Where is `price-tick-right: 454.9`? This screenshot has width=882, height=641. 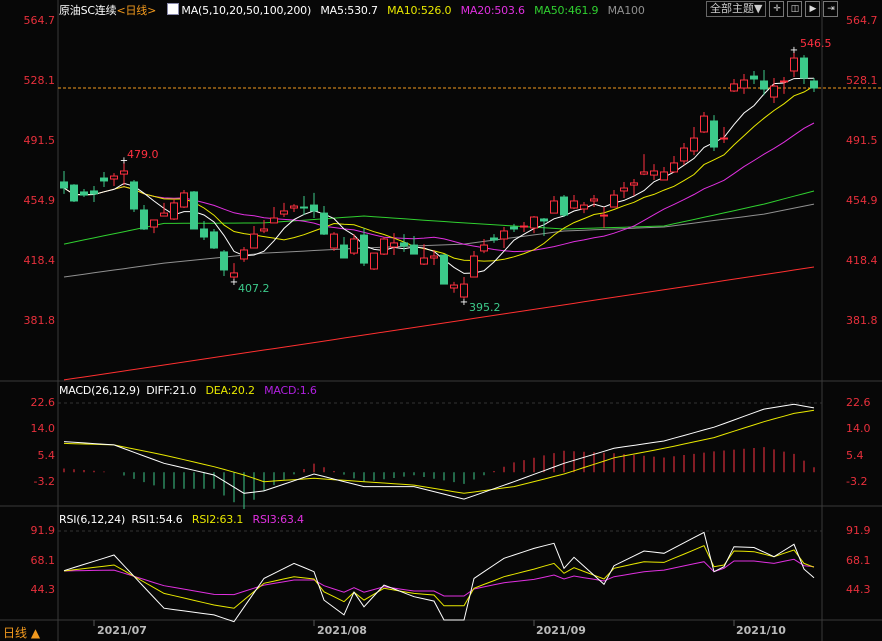
price-tick-right: 454.9 is located at coordinates (862, 200).